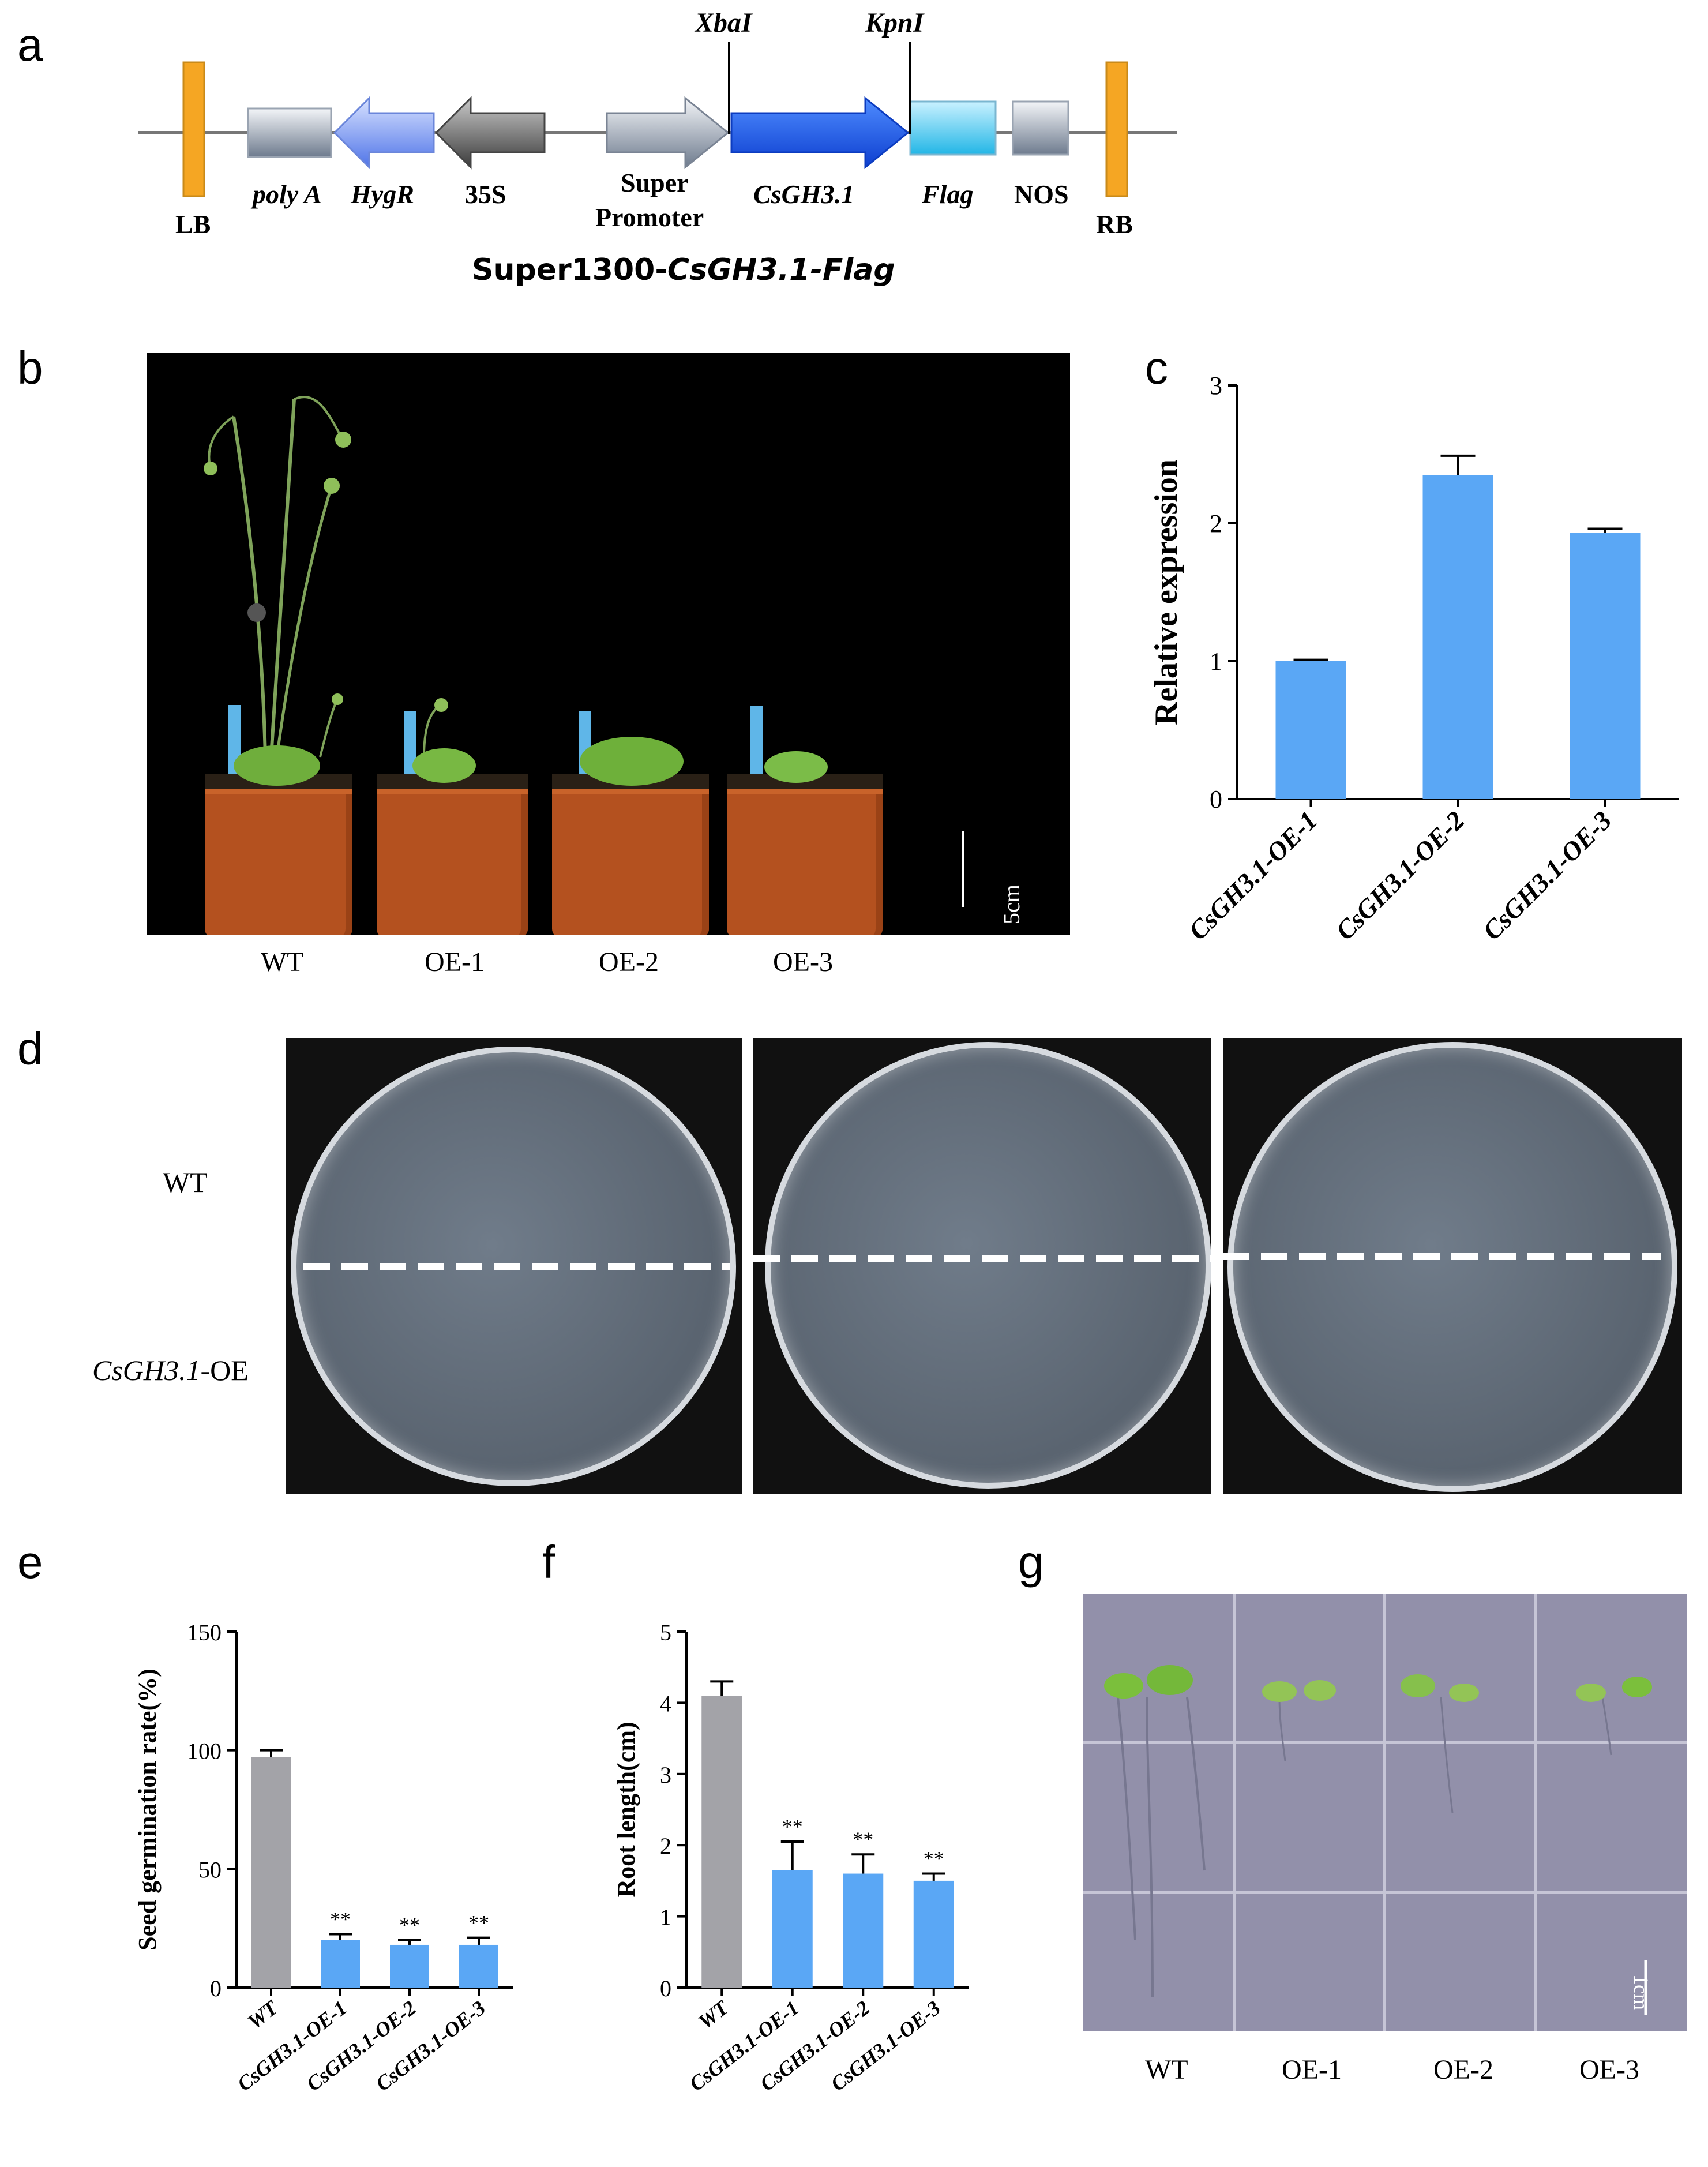 This screenshot has width=1708, height=2167. What do you see at coordinates (1641, 1992) in the screenshot?
I see `scale-label-g: 1cm` at bounding box center [1641, 1992].